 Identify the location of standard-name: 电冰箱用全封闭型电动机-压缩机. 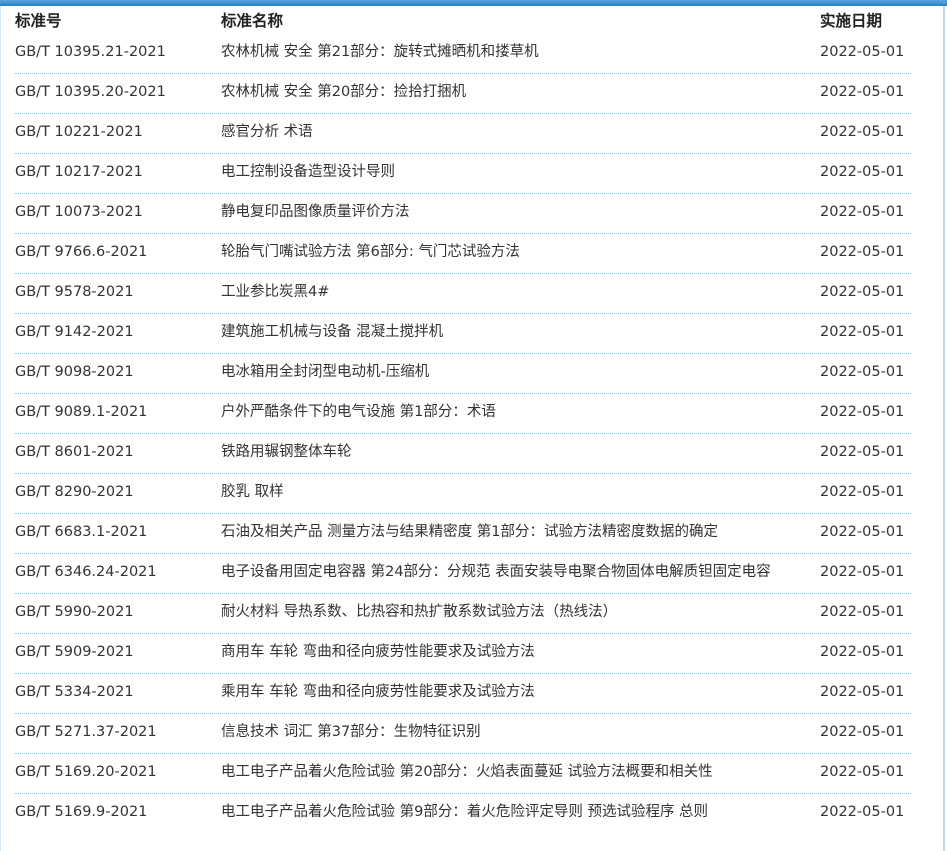
(325, 372).